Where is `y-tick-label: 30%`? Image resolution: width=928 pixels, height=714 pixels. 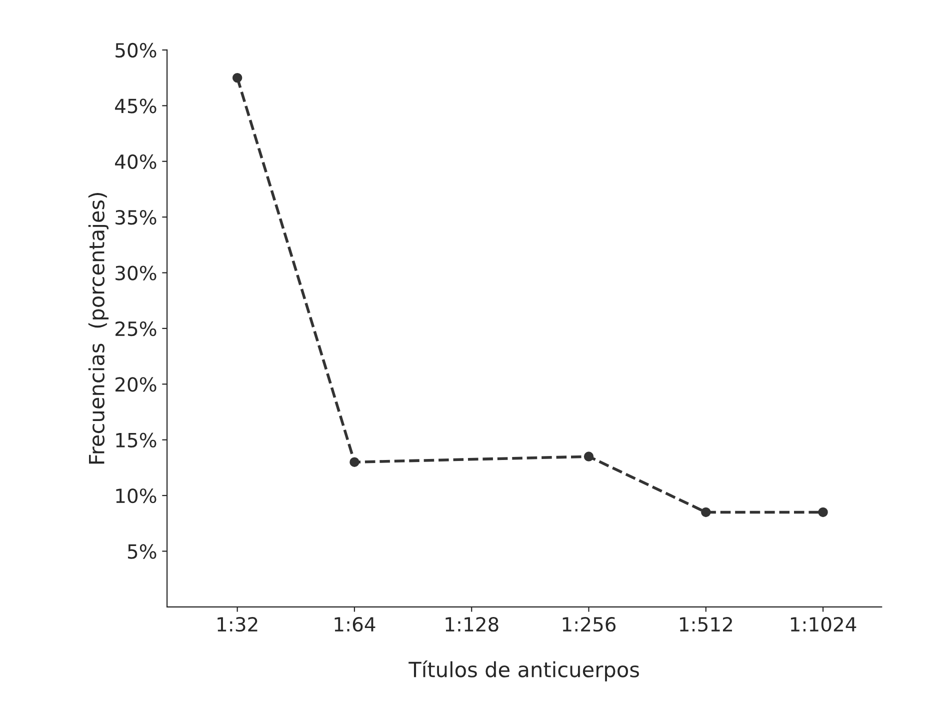 y-tick-label: 30% is located at coordinates (136, 273).